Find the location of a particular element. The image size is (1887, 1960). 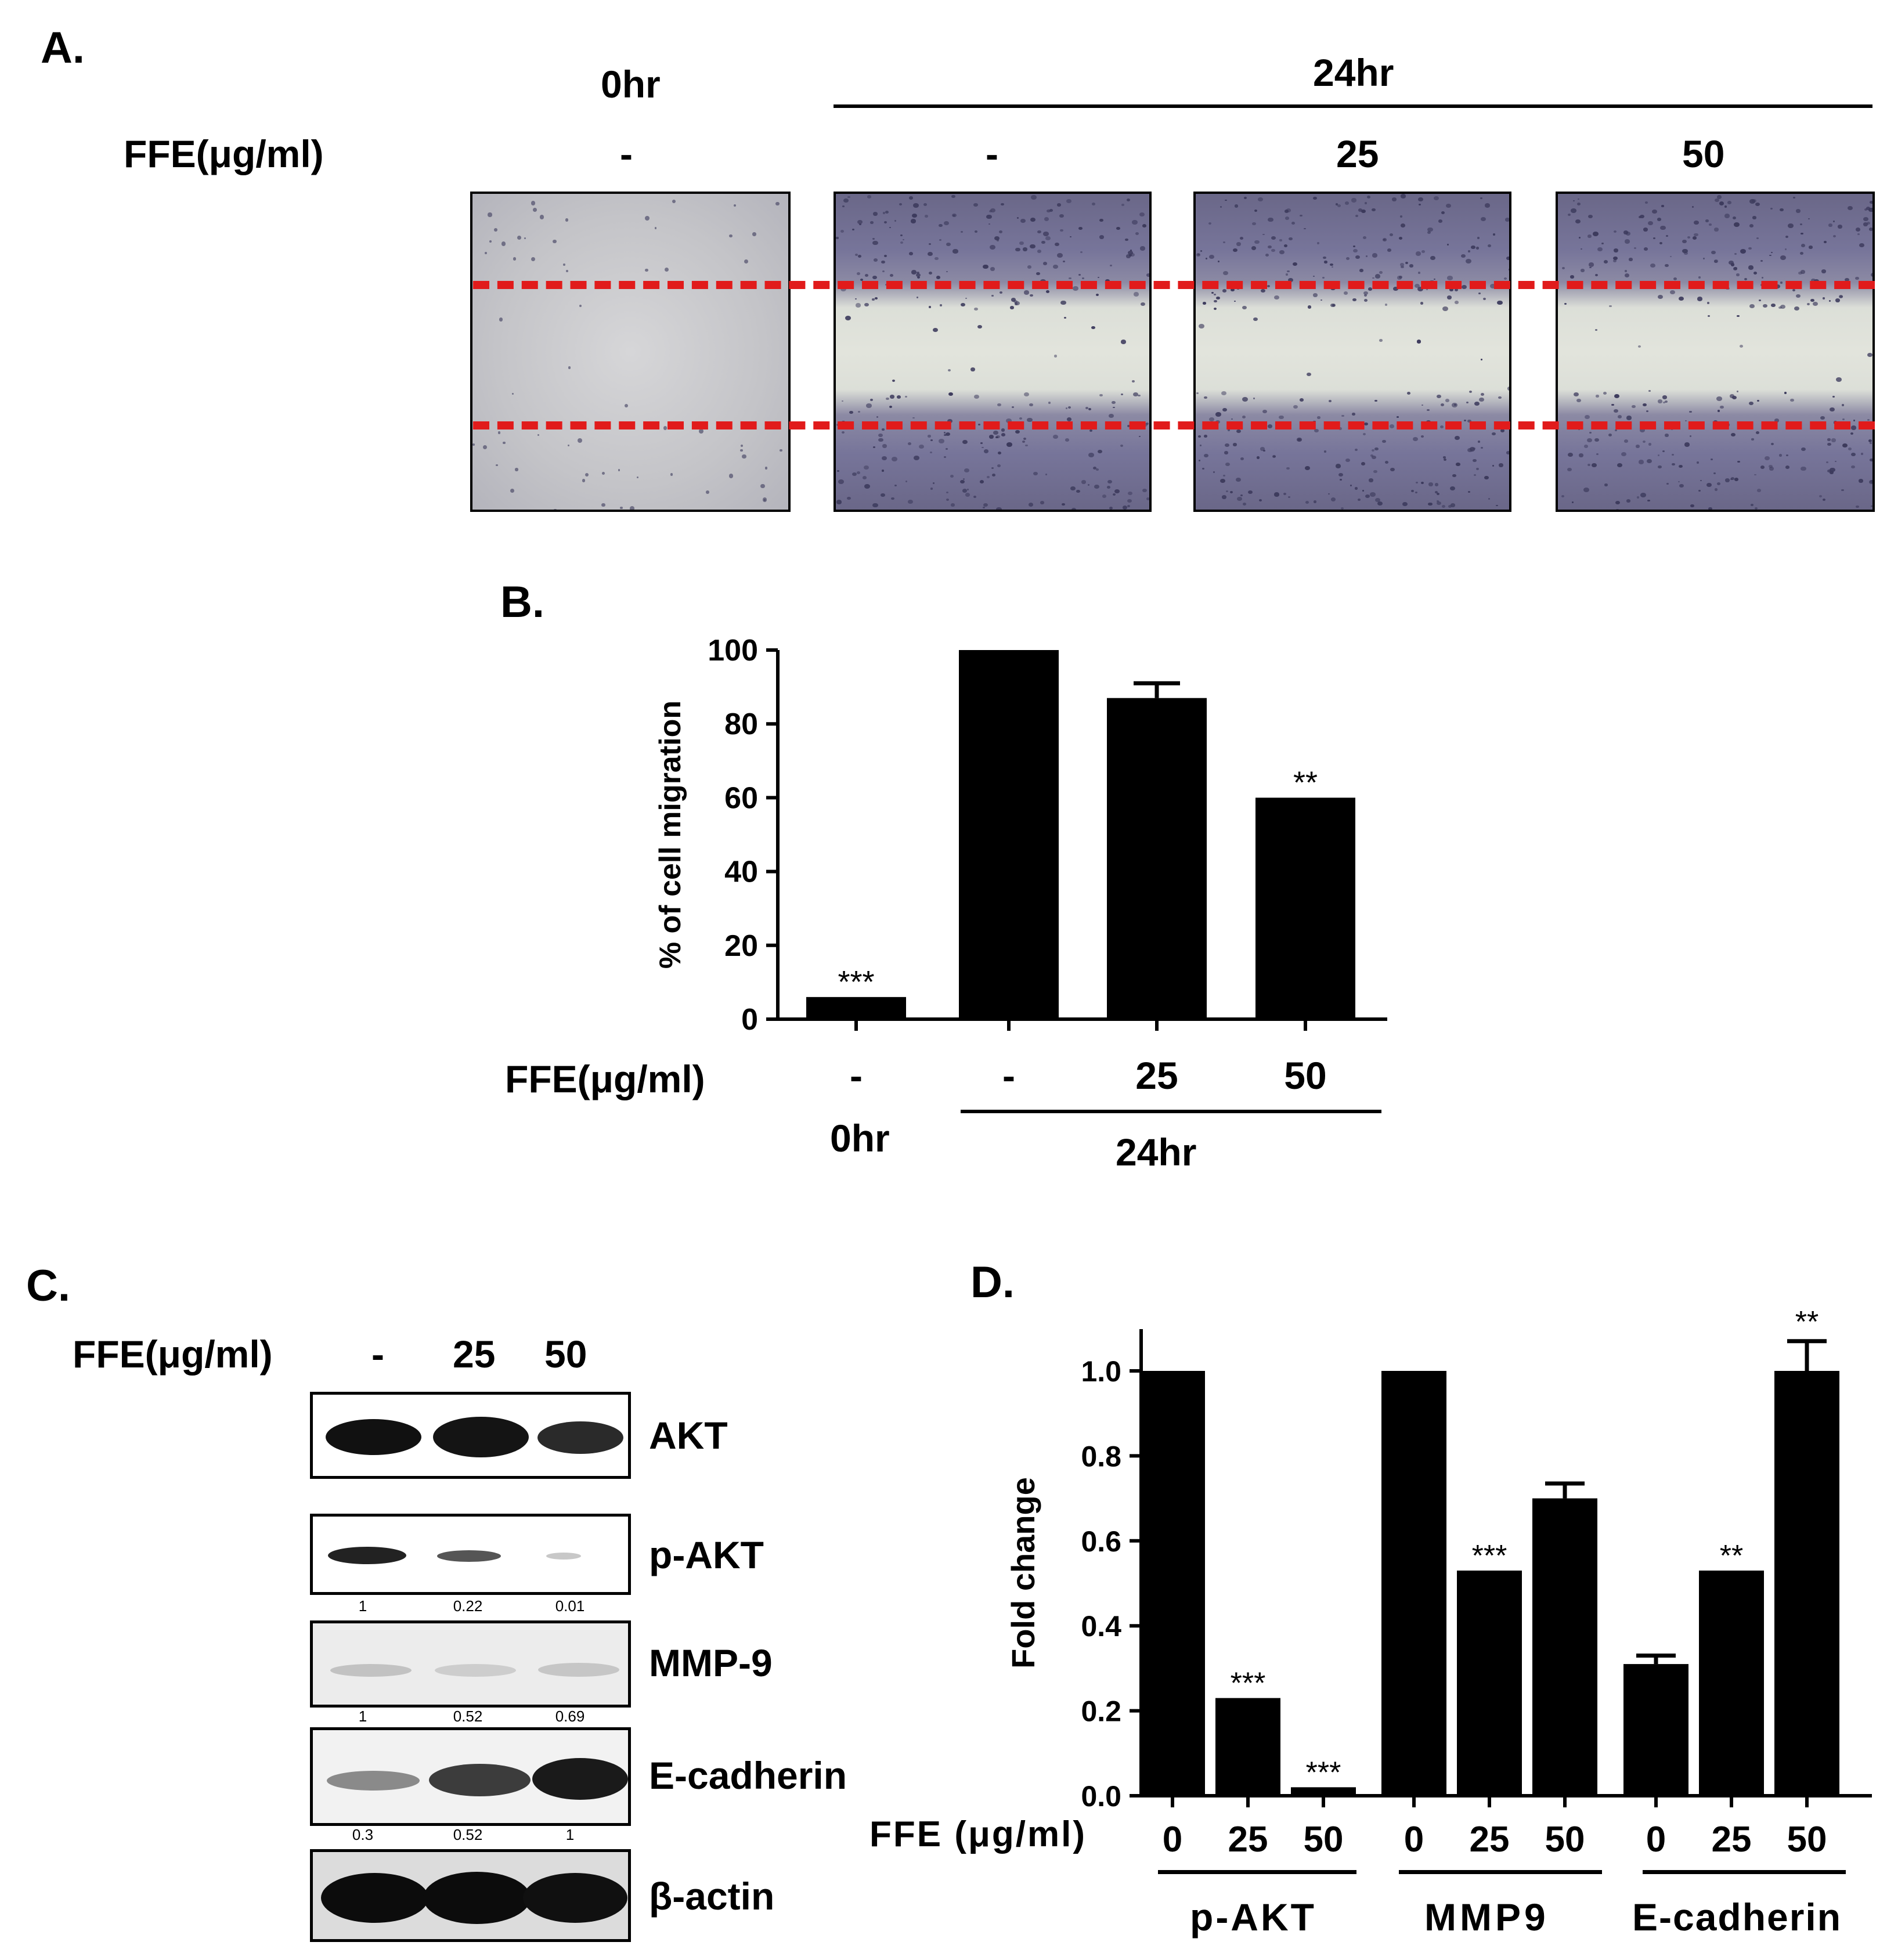

panel-c-dose-2: 50 is located at coordinates (565, 1354).